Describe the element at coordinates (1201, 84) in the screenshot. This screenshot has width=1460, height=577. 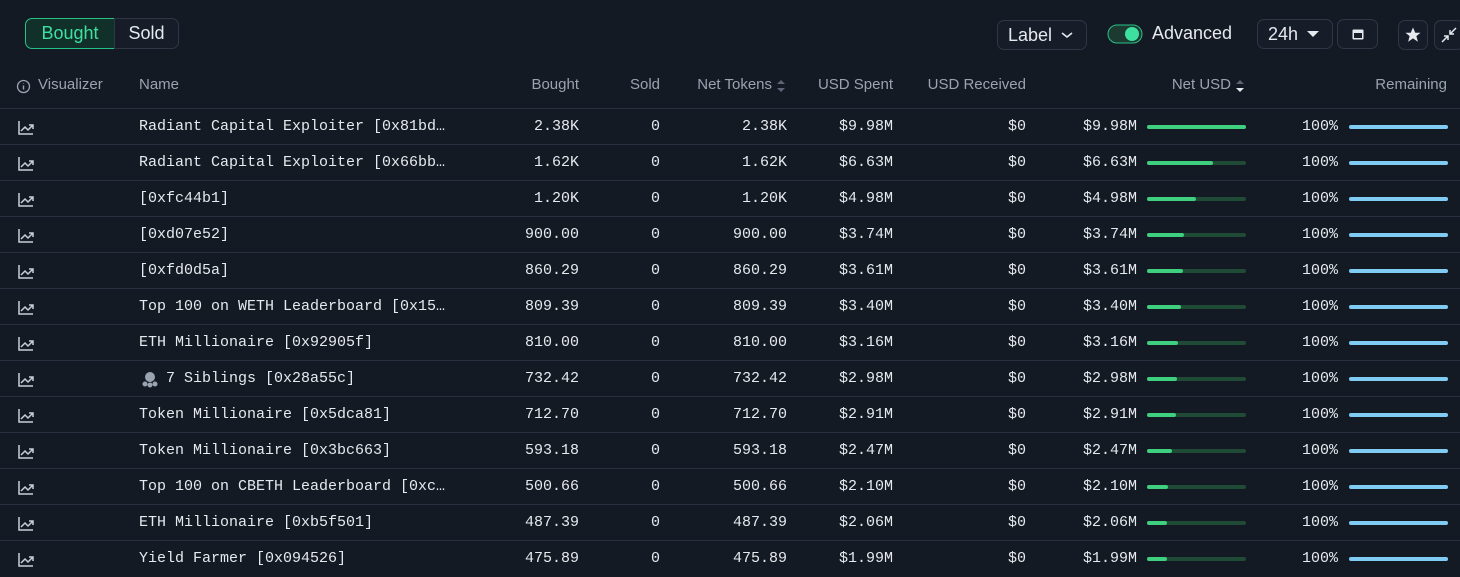
I see `column-header: Net USD` at that location.